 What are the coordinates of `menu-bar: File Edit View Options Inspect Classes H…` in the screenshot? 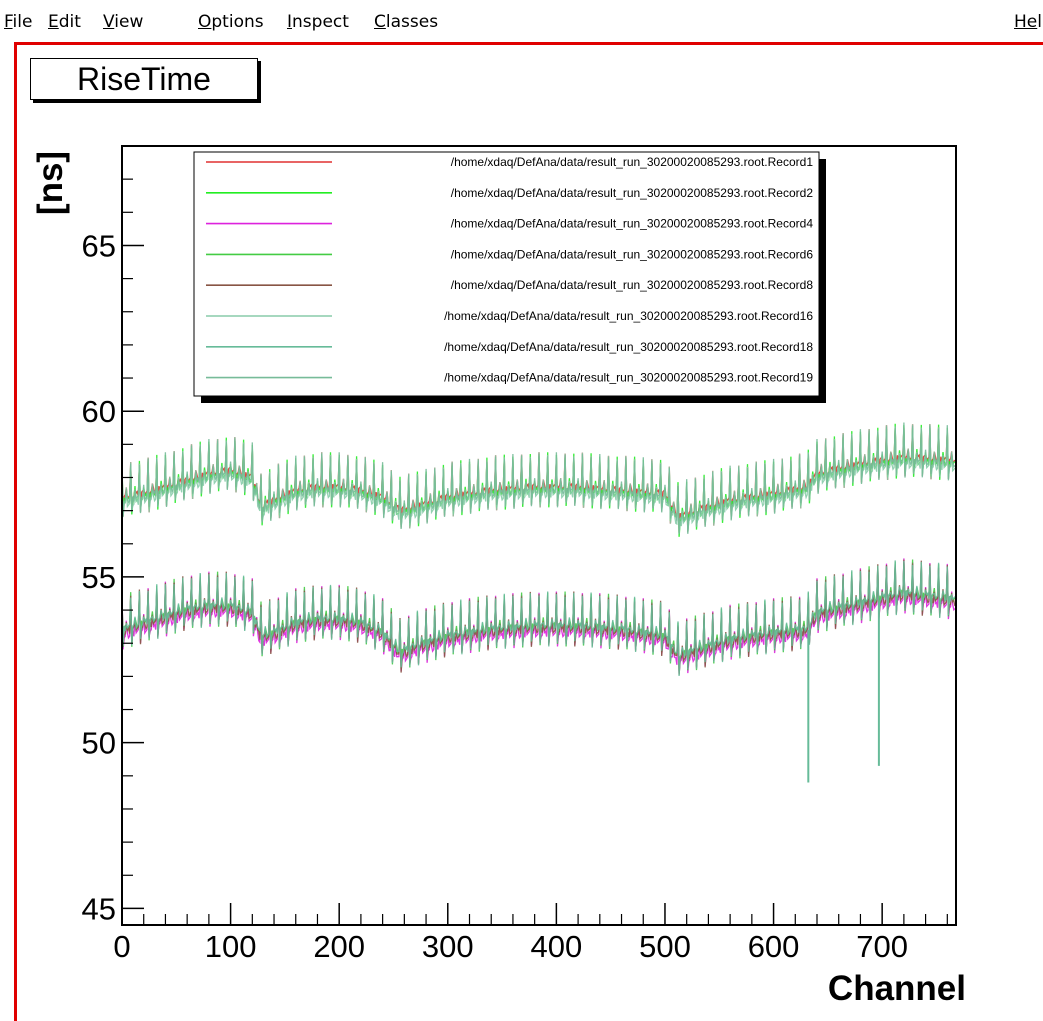 It's located at (521, 19).